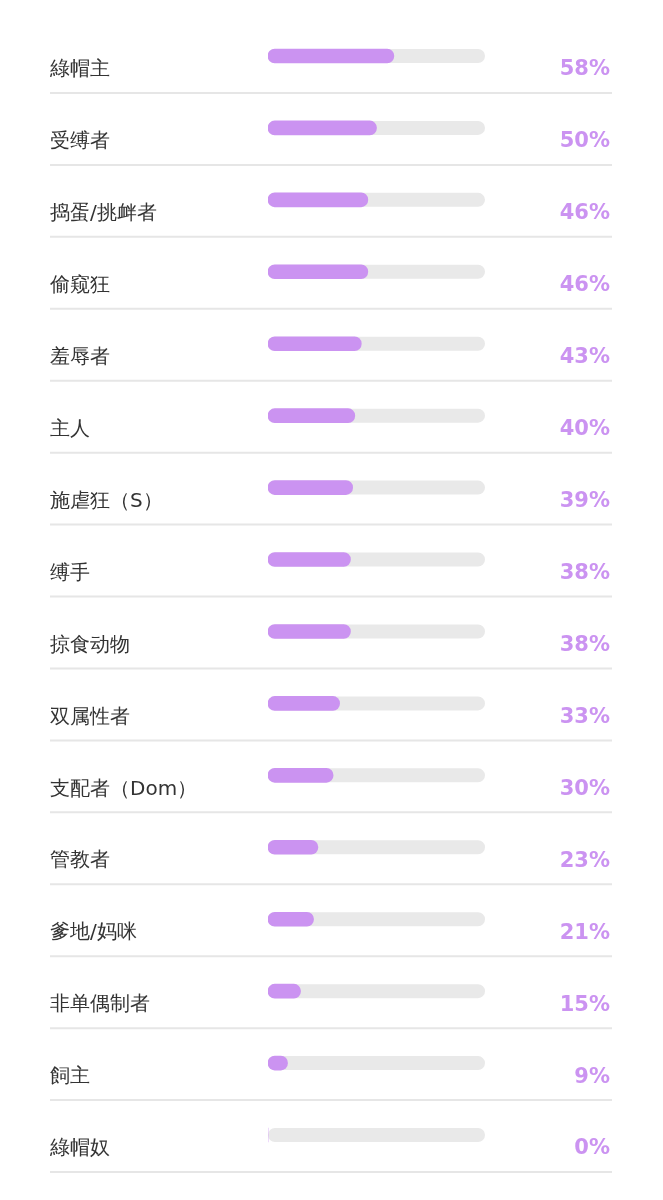 This screenshot has height=1200, width=663. I want to click on data-label: 43%, so click(584, 356).